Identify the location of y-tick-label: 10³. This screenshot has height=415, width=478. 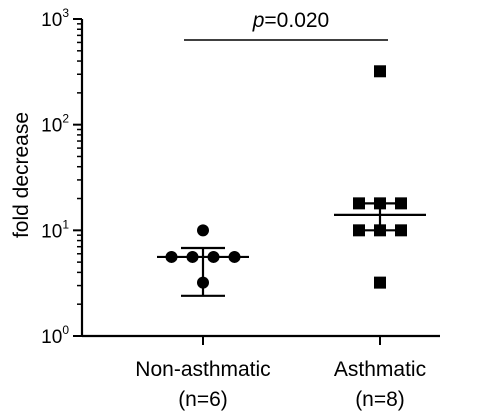
(55, 18).